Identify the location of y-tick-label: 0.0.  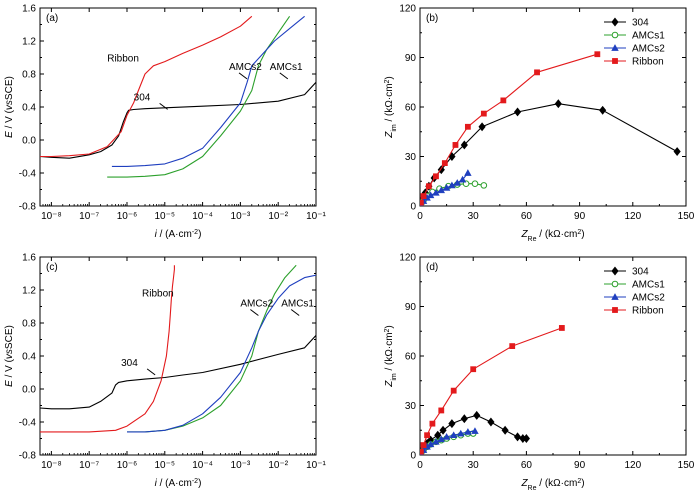
(29, 141).